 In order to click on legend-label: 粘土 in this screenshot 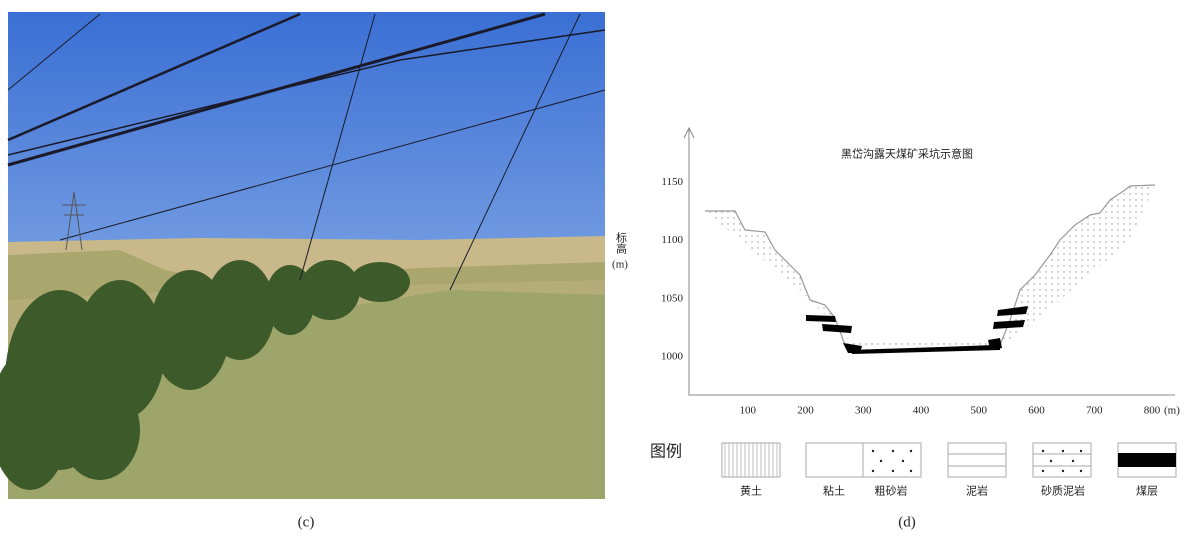, I will do `click(834, 491)`.